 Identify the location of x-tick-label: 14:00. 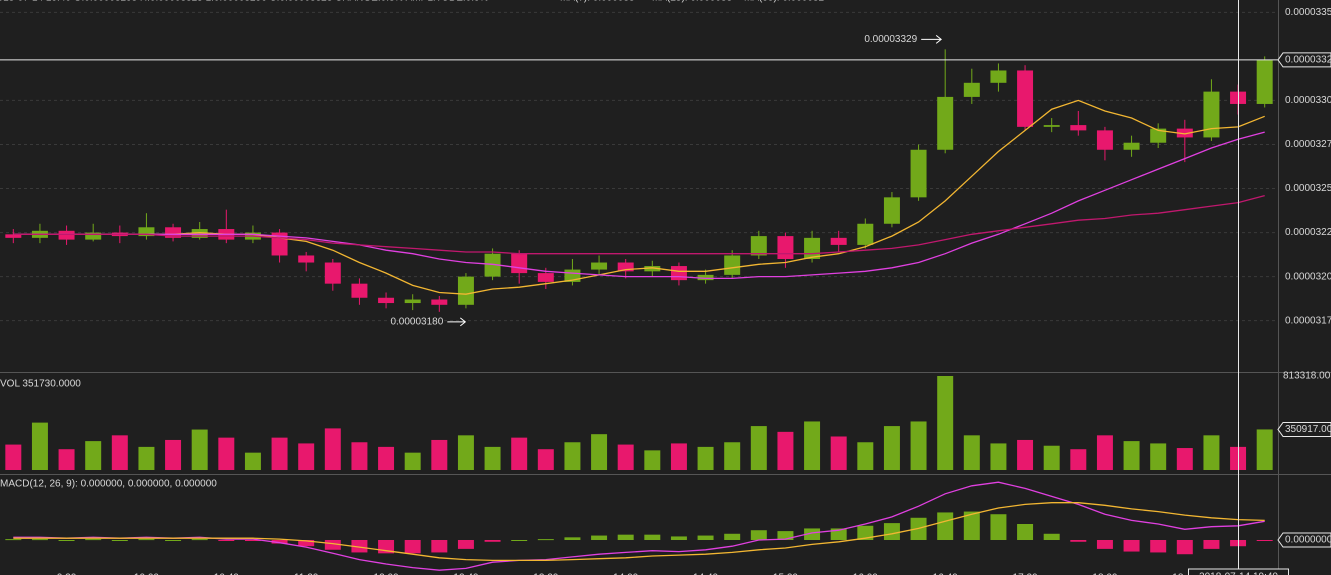
(625, 574).